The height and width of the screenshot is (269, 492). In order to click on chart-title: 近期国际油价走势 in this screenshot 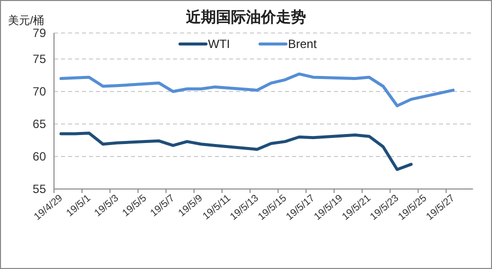, I will do `click(245, 17)`.